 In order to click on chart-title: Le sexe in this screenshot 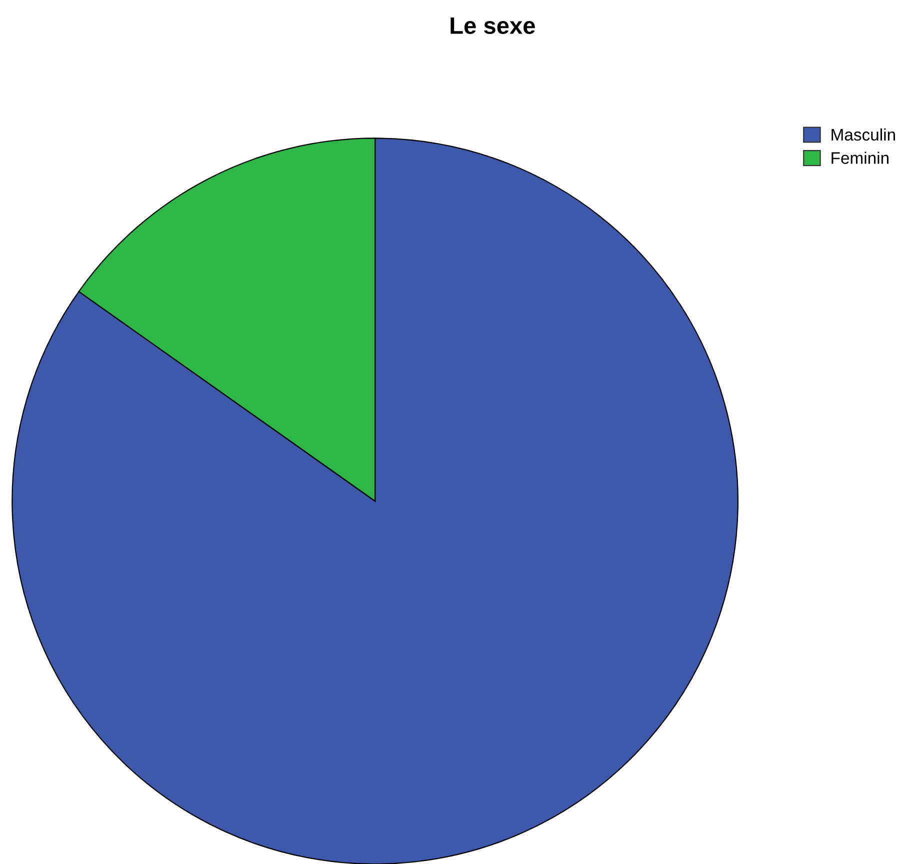, I will do `click(492, 26)`.